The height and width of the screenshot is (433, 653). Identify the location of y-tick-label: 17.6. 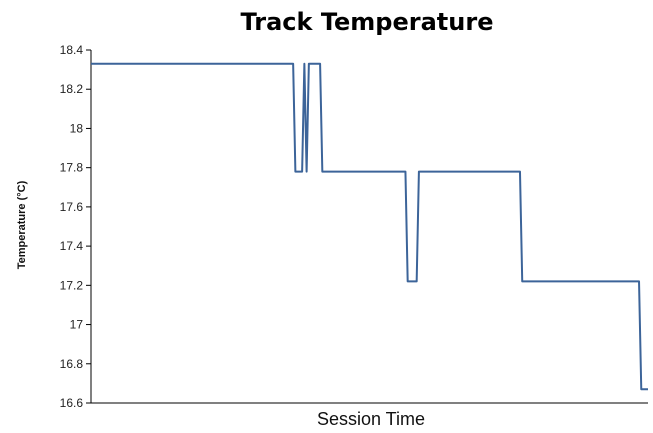
(72, 207).